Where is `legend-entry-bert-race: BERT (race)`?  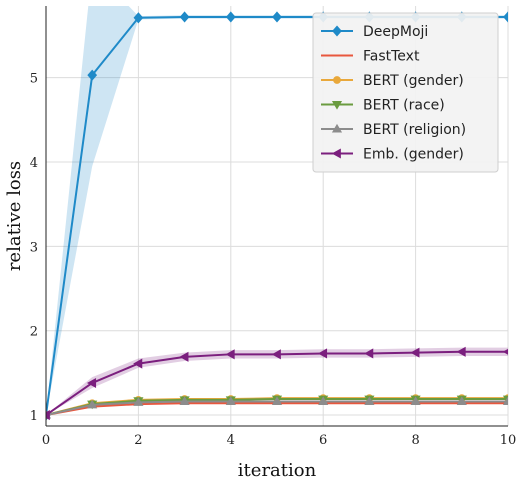 legend-entry-bert-race: BERT (race) is located at coordinates (383, 106).